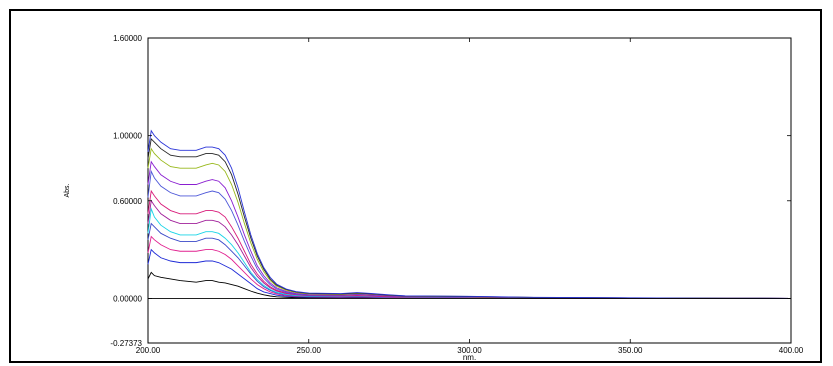  Describe the element at coordinates (67, 190) in the screenshot. I see `y-axis-label: Abs.` at that location.